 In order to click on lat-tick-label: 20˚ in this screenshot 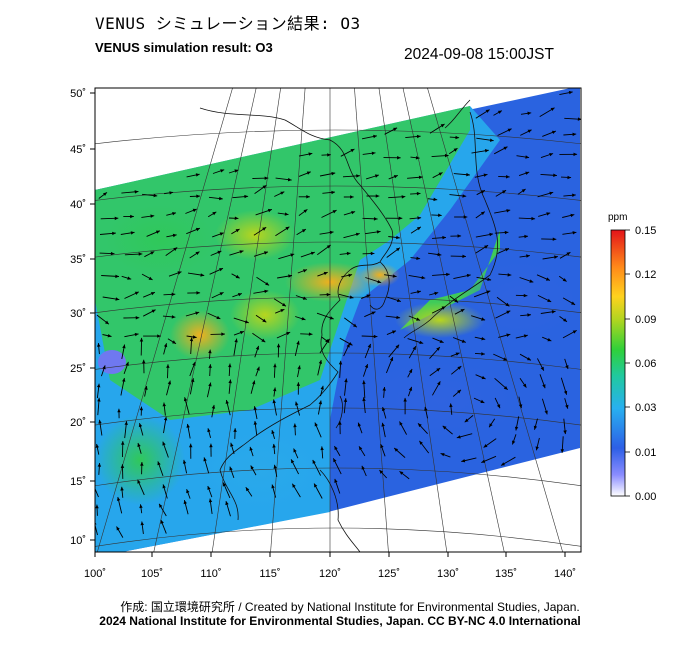, I will do `click(78, 423)`.